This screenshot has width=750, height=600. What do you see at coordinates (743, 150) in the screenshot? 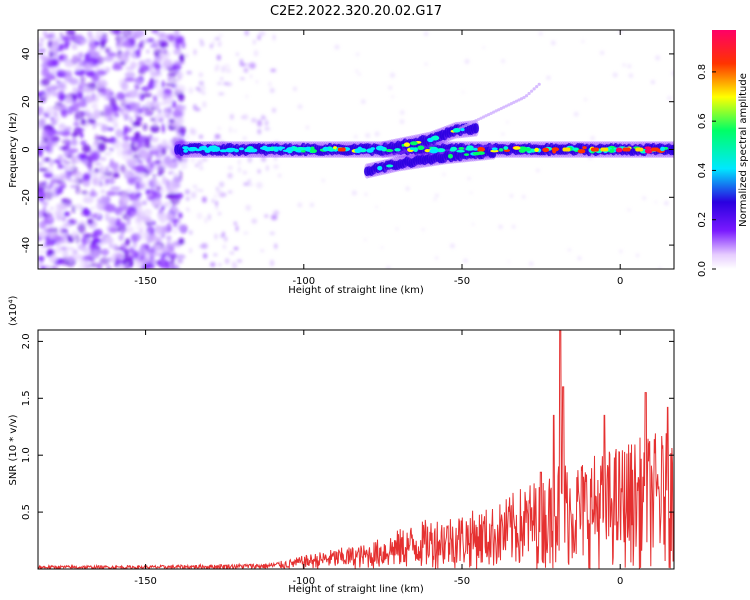
I see `colorbar-label: Normalized spectral amplitude` at bounding box center [743, 150].